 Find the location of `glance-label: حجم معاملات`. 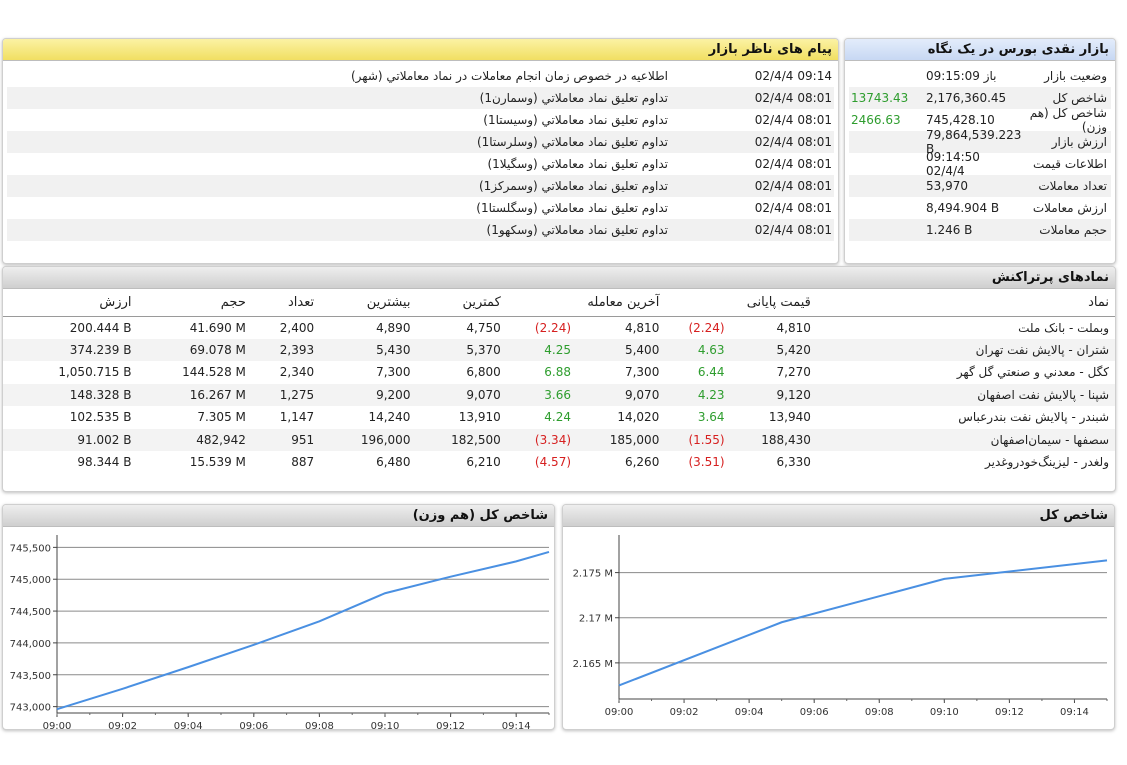

glance-label: حجم معاملات is located at coordinates (1073, 230).